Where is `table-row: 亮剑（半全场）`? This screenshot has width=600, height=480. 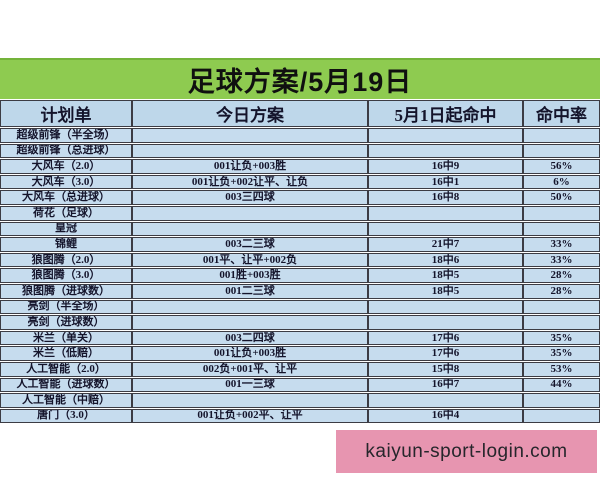
table-row: 亮剑（半全场） is located at coordinates (300, 307).